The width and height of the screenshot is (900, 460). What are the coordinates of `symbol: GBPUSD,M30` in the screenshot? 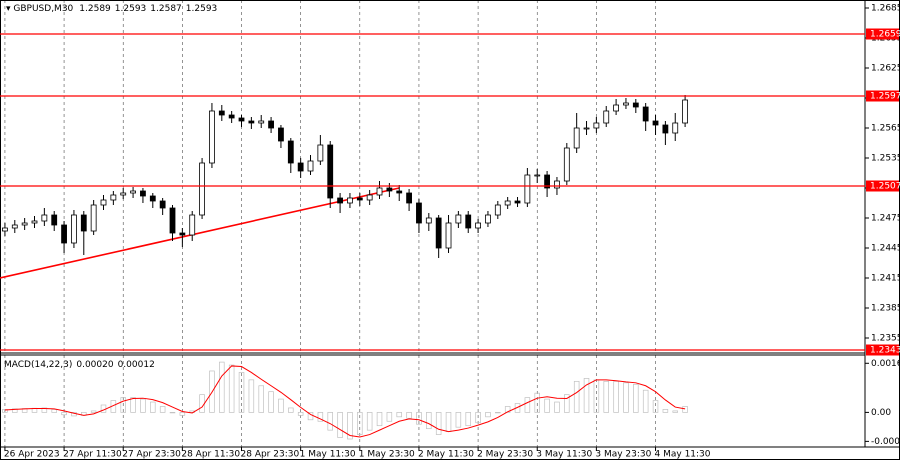 It's located at (43, 9).